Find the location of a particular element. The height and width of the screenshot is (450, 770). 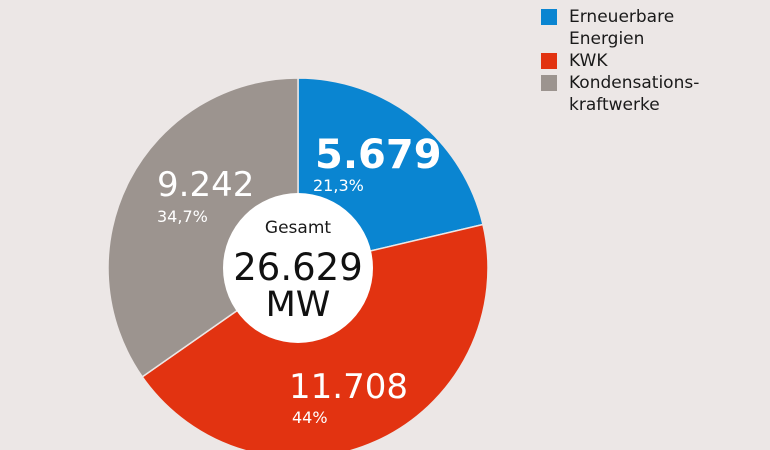

slice-value-label-kwk: 11.708 is located at coordinates (348, 387).